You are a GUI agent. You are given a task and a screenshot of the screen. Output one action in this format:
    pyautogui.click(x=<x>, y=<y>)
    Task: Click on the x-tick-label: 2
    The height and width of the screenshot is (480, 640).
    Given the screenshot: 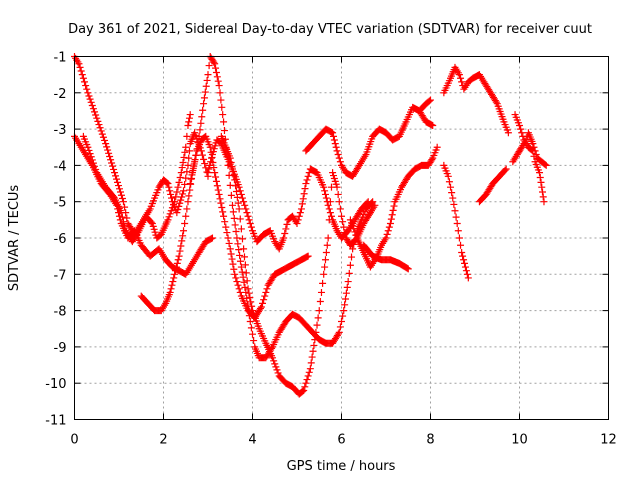 What is the action you would take?
    pyautogui.click(x=163, y=440)
    